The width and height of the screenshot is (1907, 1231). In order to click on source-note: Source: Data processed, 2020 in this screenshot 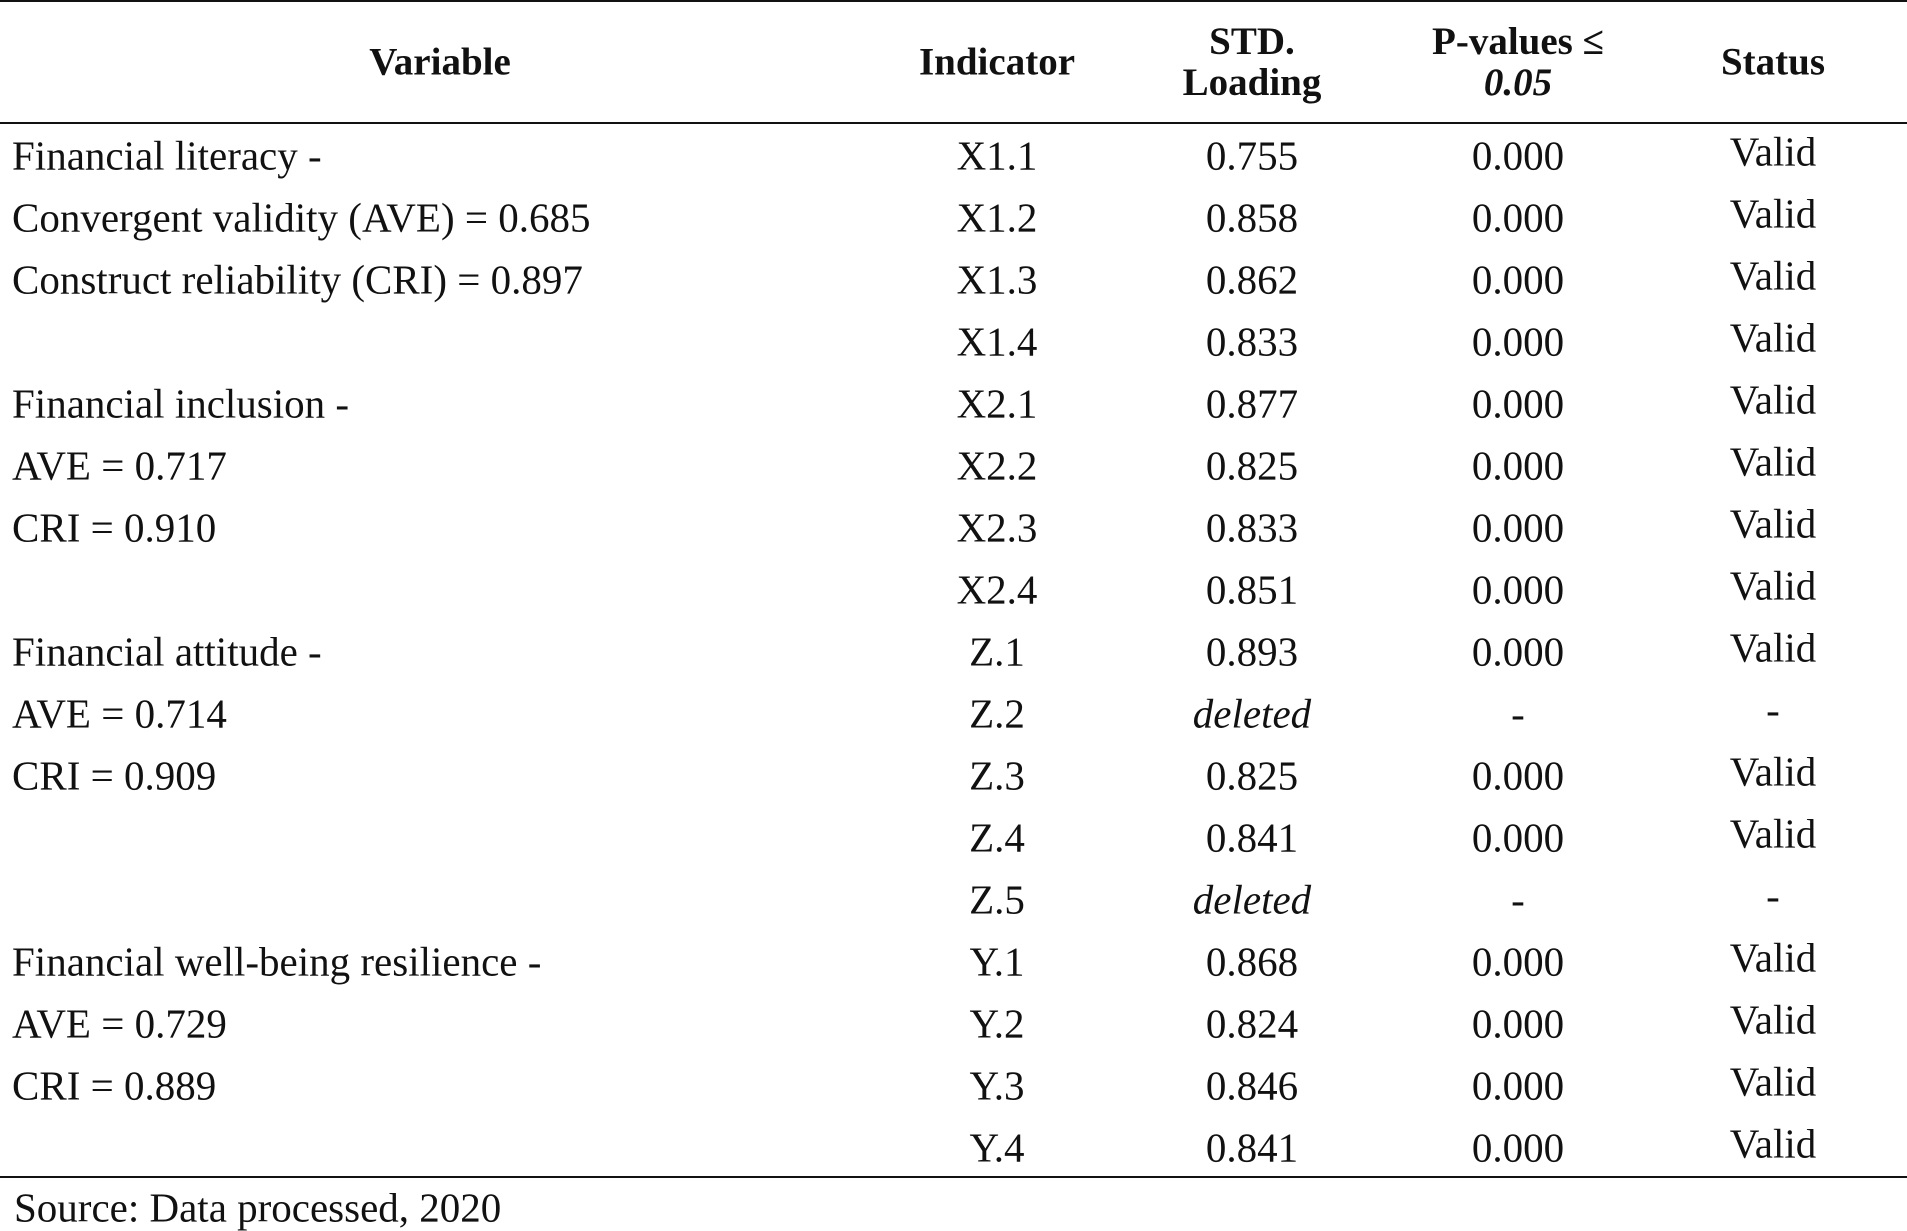, I will do `click(258, 1207)`.